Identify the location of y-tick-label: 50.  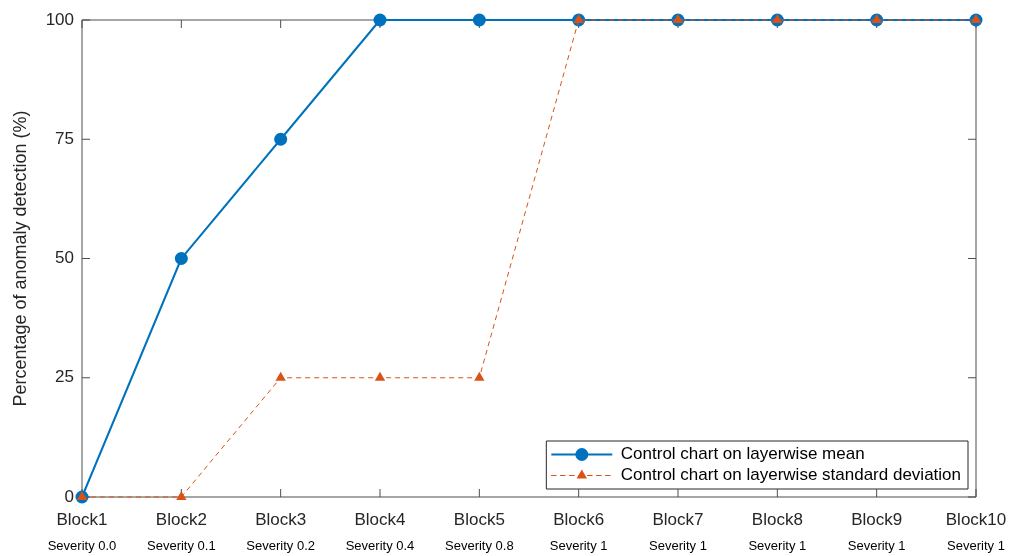
(64, 258).